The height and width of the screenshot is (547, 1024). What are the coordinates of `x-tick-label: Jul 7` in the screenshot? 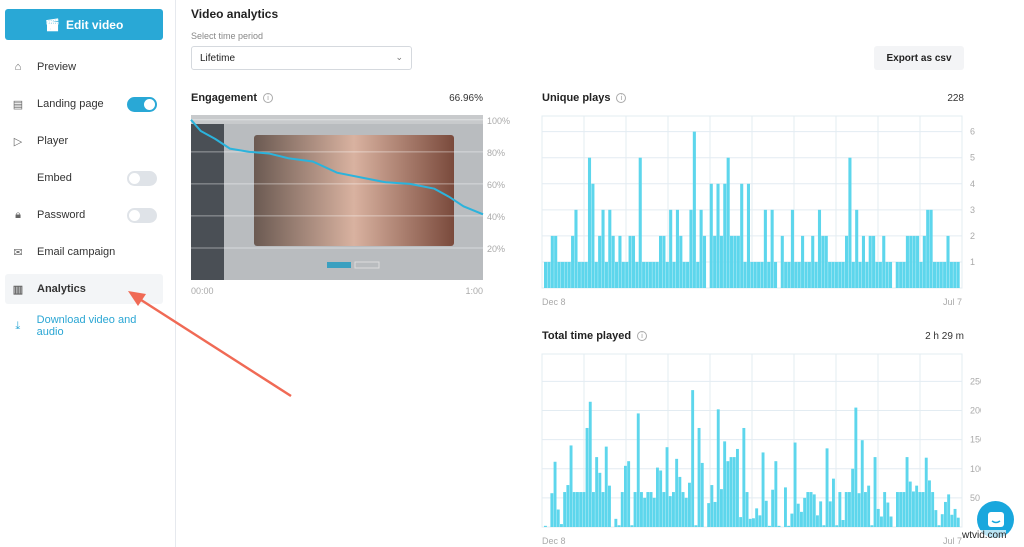 It's located at (952, 541).